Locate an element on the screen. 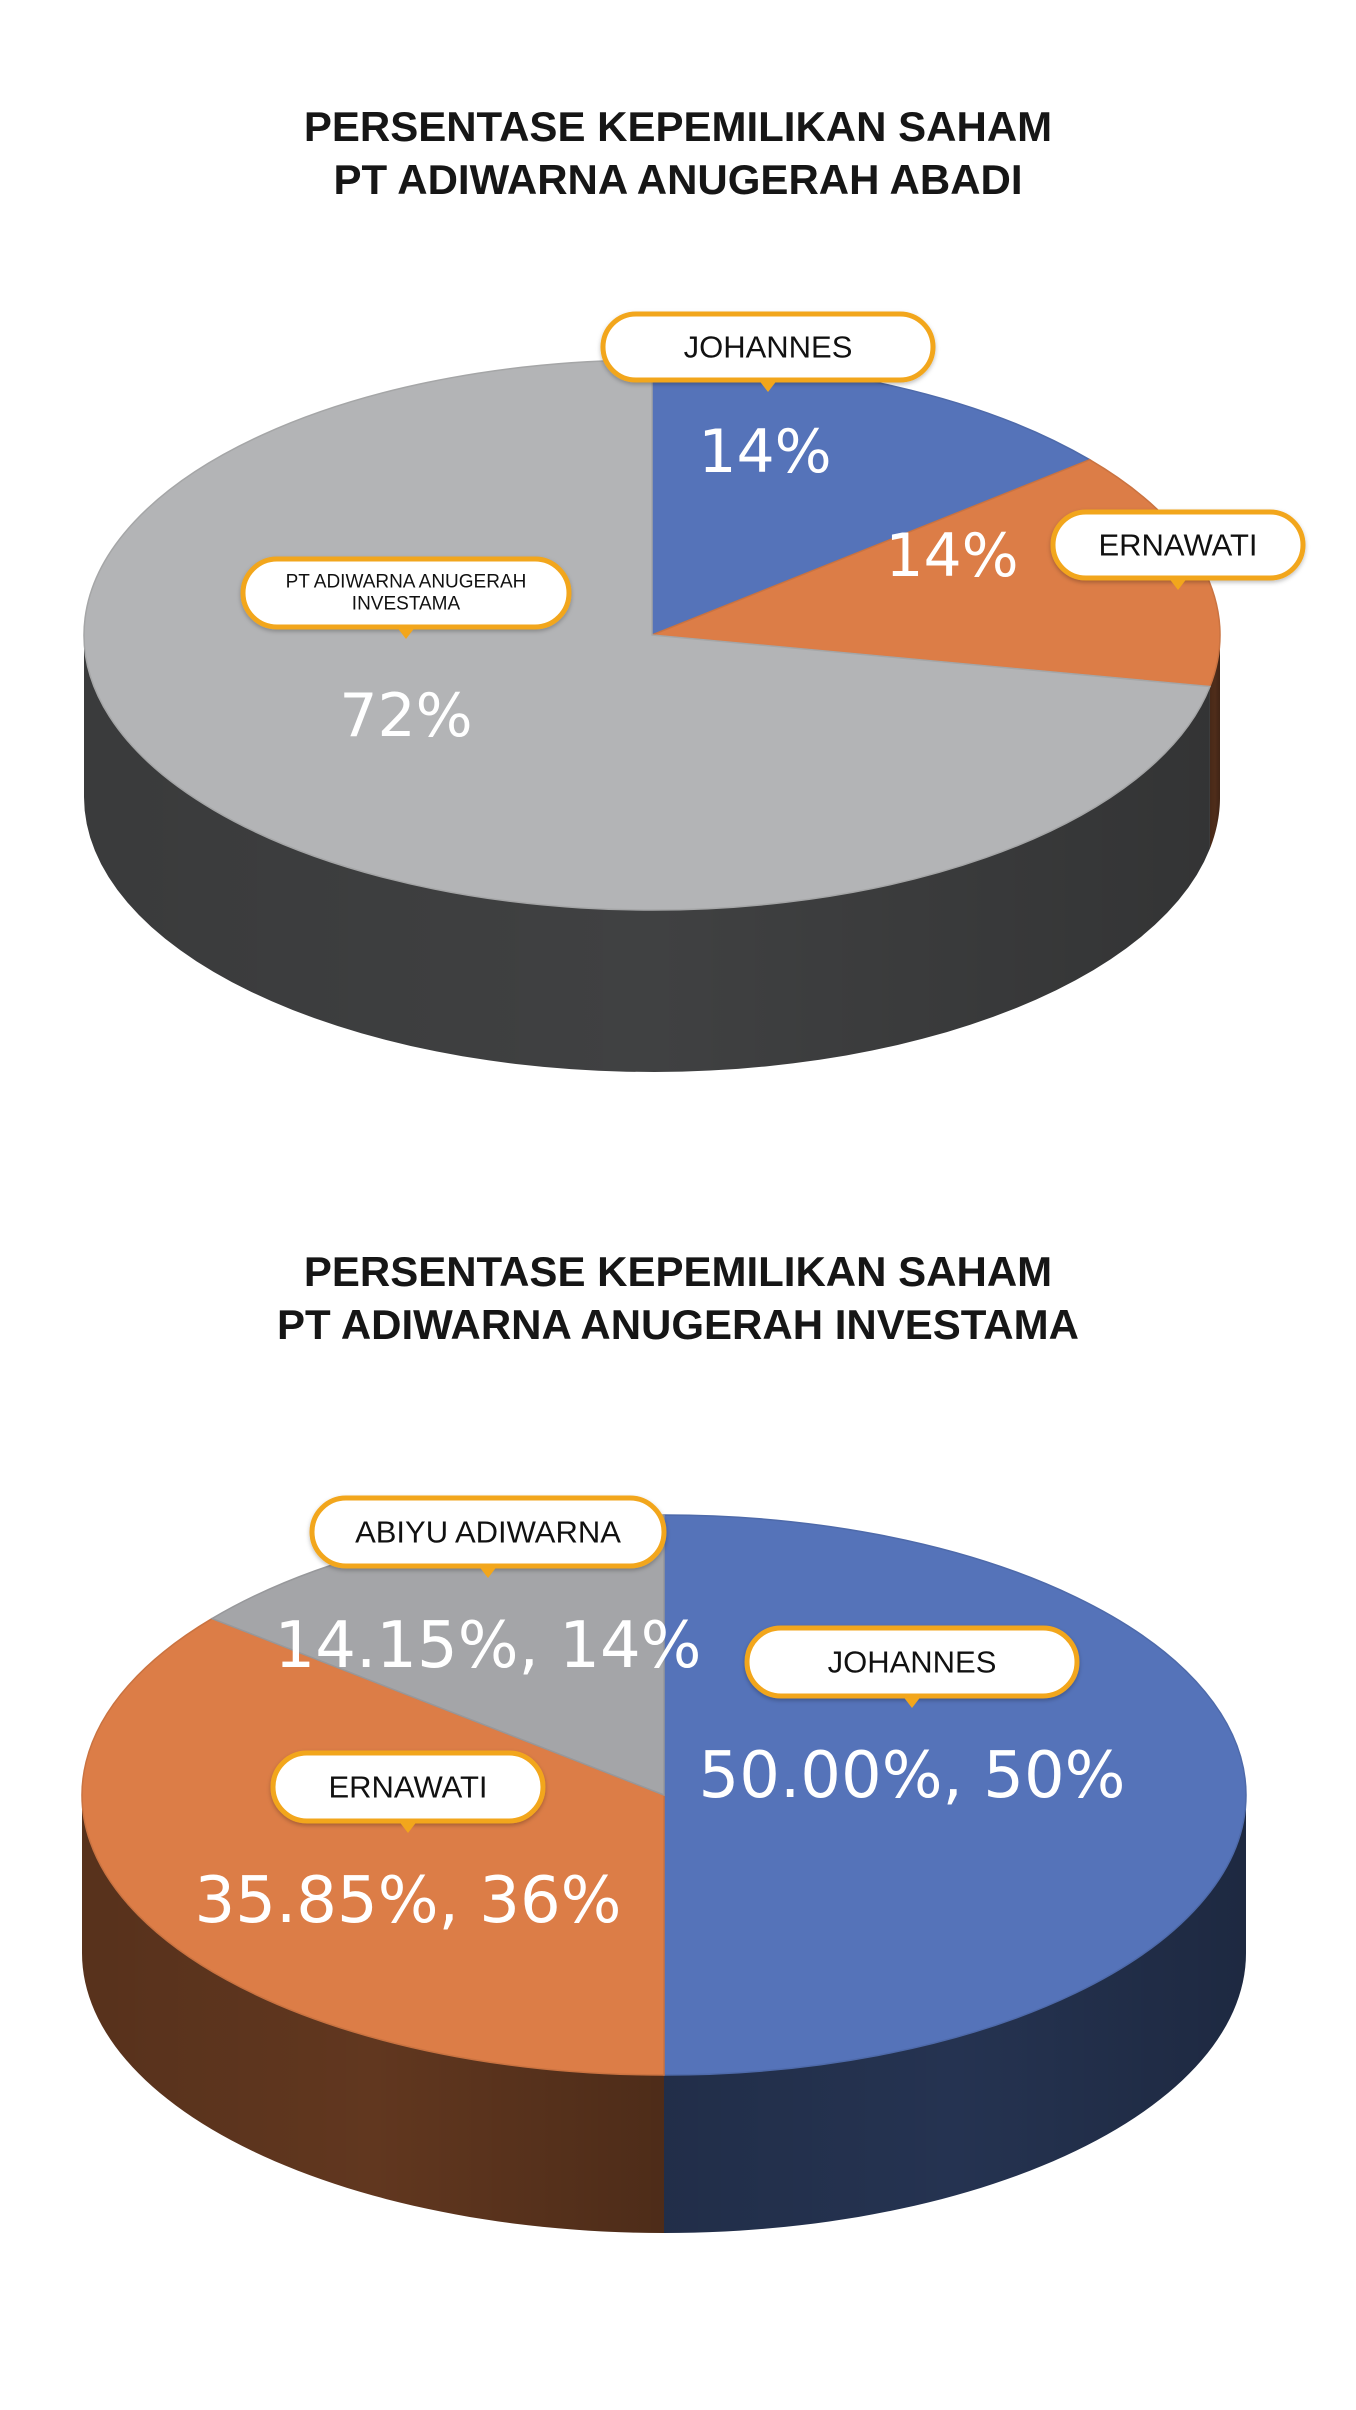 The image size is (1356, 2410). chart-1-value-label-1: 14% is located at coordinates (764, 452).